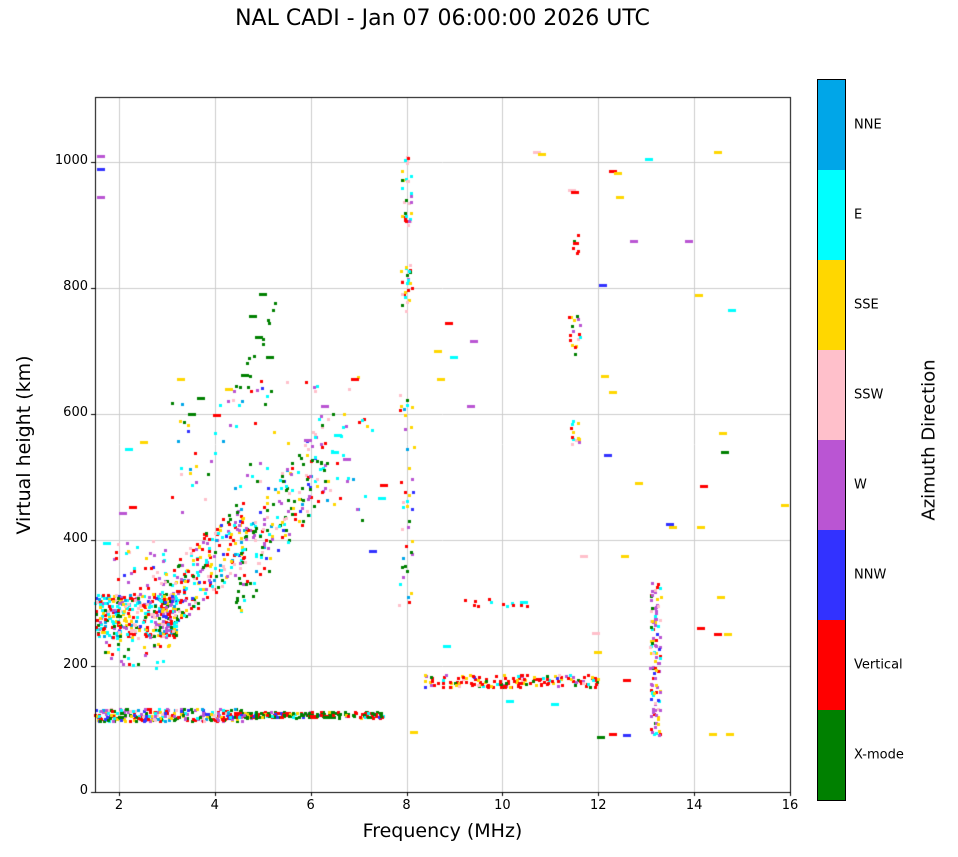 The width and height of the screenshot is (958, 857). Describe the element at coordinates (598, 805) in the screenshot. I see `x-tick-label: 12` at that location.